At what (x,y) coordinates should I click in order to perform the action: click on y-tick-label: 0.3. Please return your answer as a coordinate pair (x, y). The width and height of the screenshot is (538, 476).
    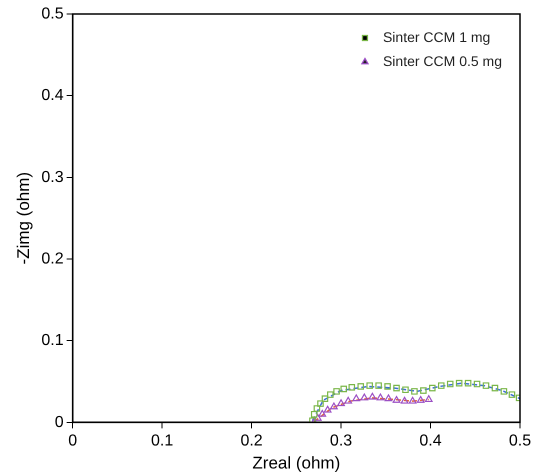
    Looking at the image, I should click on (52, 177).